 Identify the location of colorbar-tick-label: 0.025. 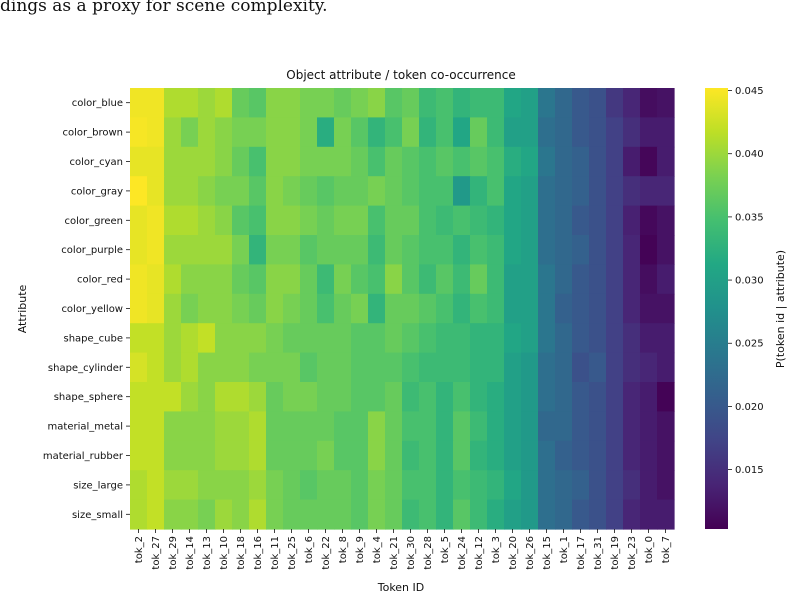
(749, 344).